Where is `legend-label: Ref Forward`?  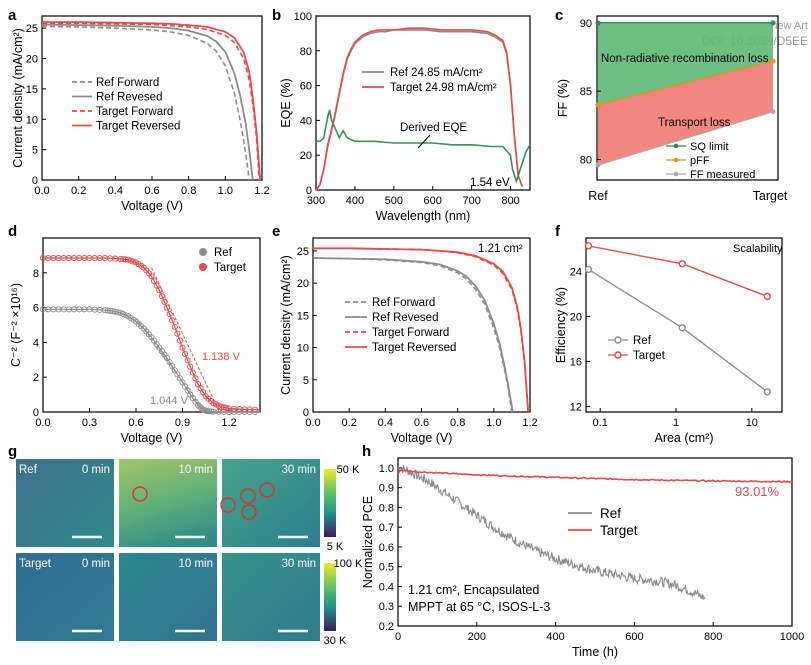 legend-label: Ref Forward is located at coordinates (403, 303).